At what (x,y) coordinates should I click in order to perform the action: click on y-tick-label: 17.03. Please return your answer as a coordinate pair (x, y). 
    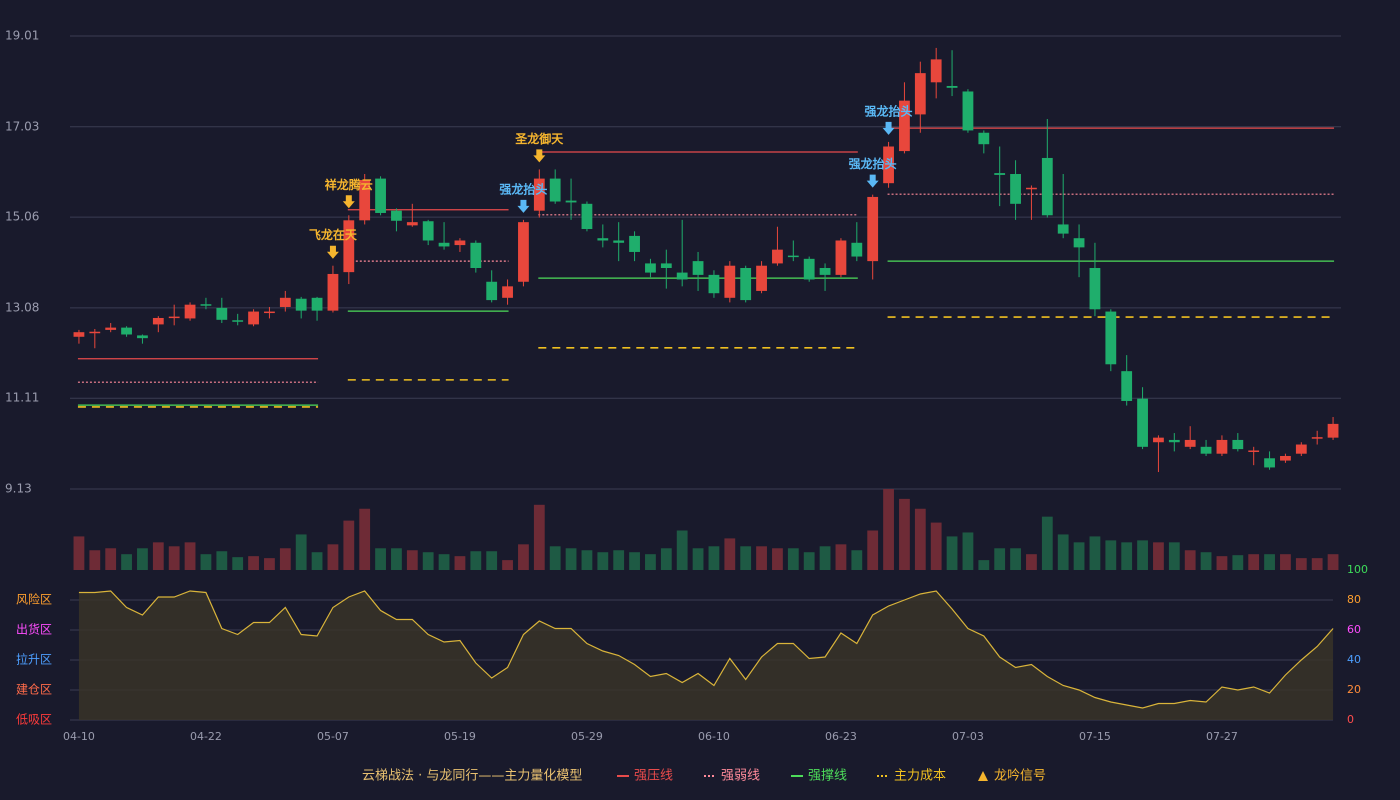
    Looking at the image, I should click on (22, 126).